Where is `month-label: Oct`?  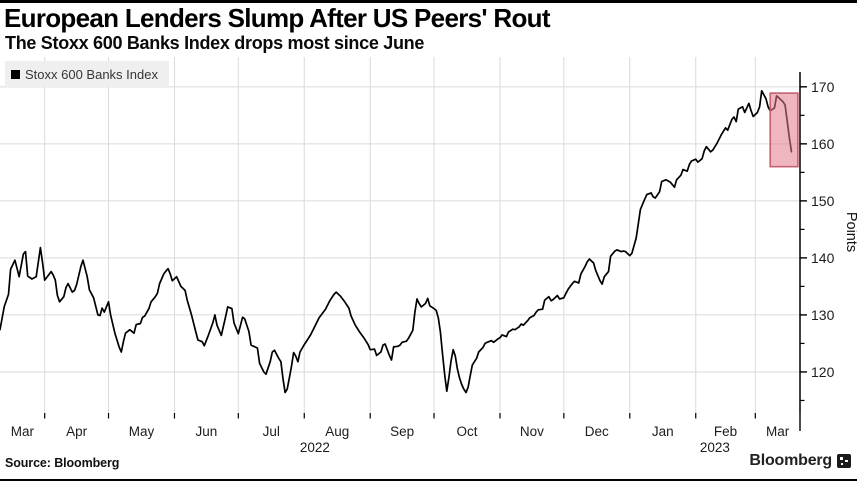
month-label: Oct is located at coordinates (467, 431).